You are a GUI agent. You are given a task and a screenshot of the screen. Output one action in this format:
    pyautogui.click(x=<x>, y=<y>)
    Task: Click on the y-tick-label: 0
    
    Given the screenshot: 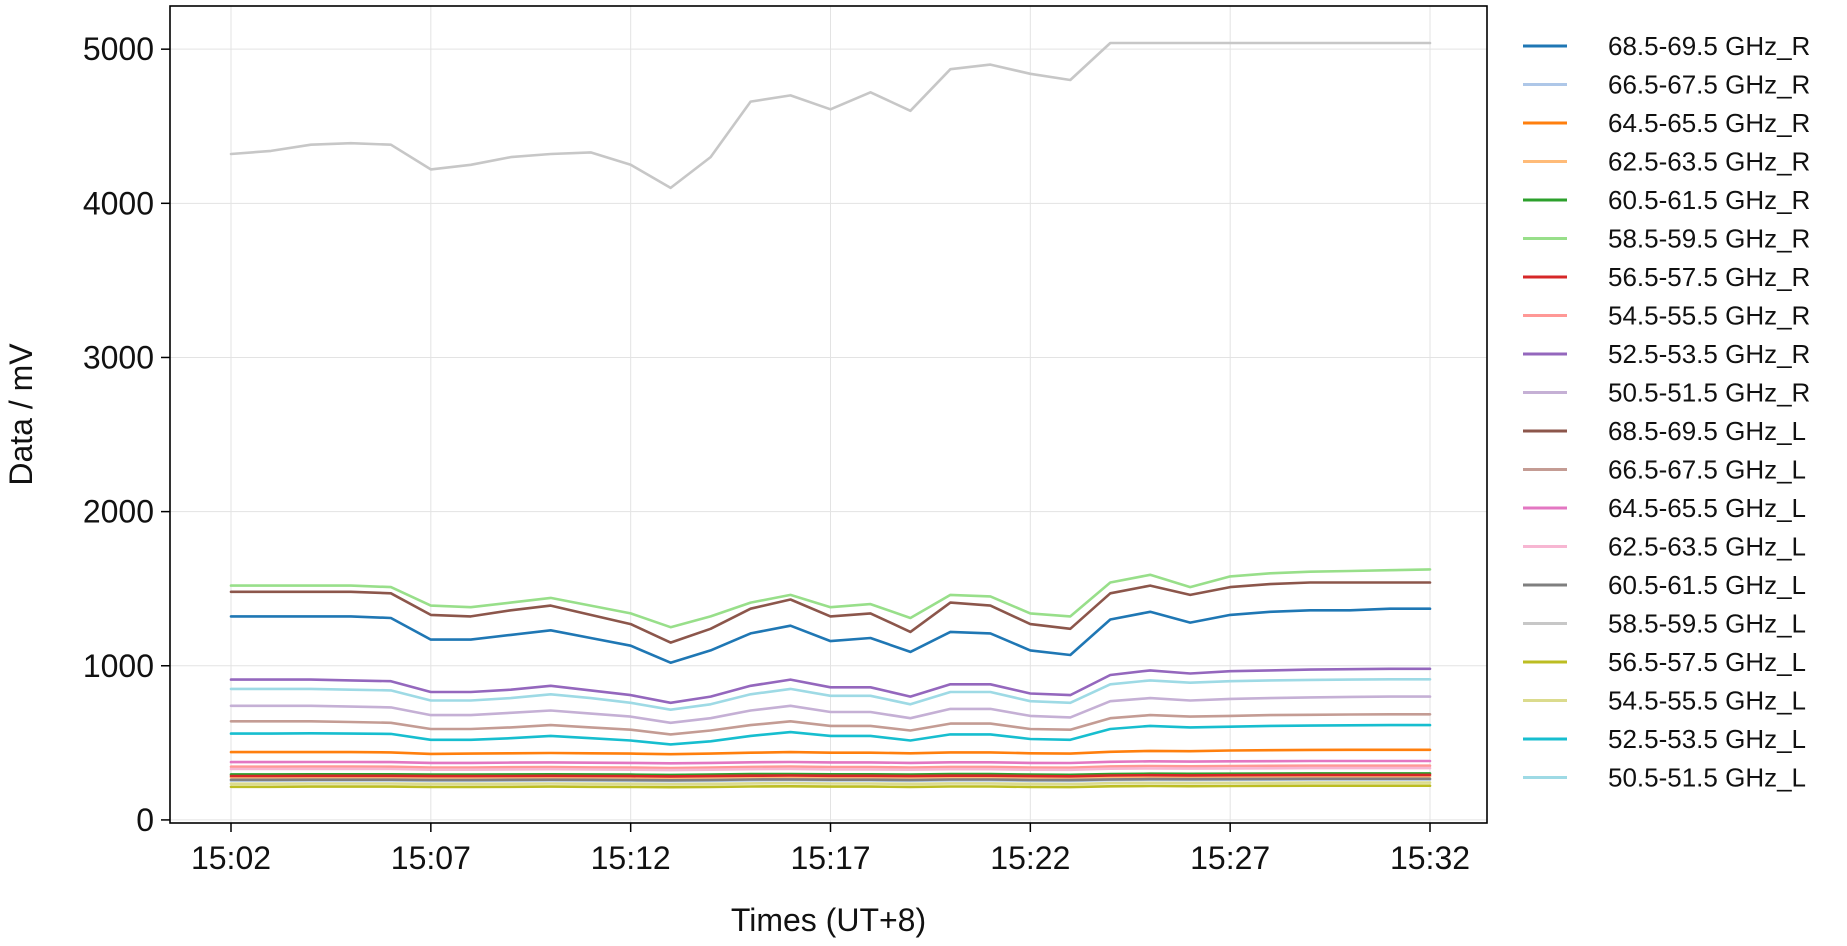 What is the action you would take?
    pyautogui.click(x=145, y=820)
    